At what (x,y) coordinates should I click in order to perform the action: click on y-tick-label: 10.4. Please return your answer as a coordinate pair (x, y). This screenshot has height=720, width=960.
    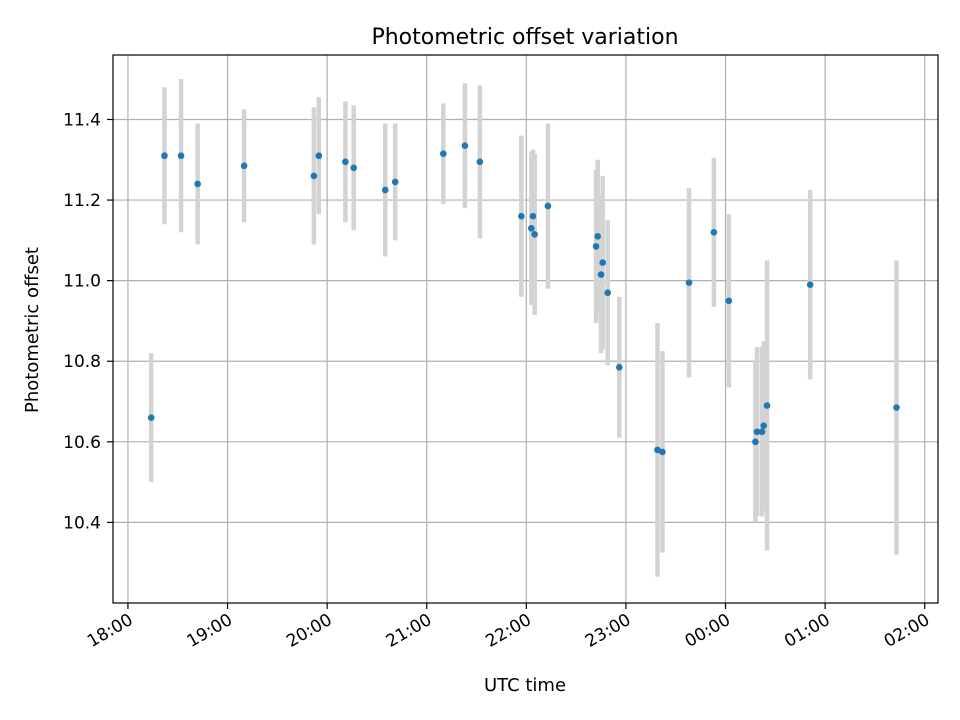
    Looking at the image, I should click on (82, 523).